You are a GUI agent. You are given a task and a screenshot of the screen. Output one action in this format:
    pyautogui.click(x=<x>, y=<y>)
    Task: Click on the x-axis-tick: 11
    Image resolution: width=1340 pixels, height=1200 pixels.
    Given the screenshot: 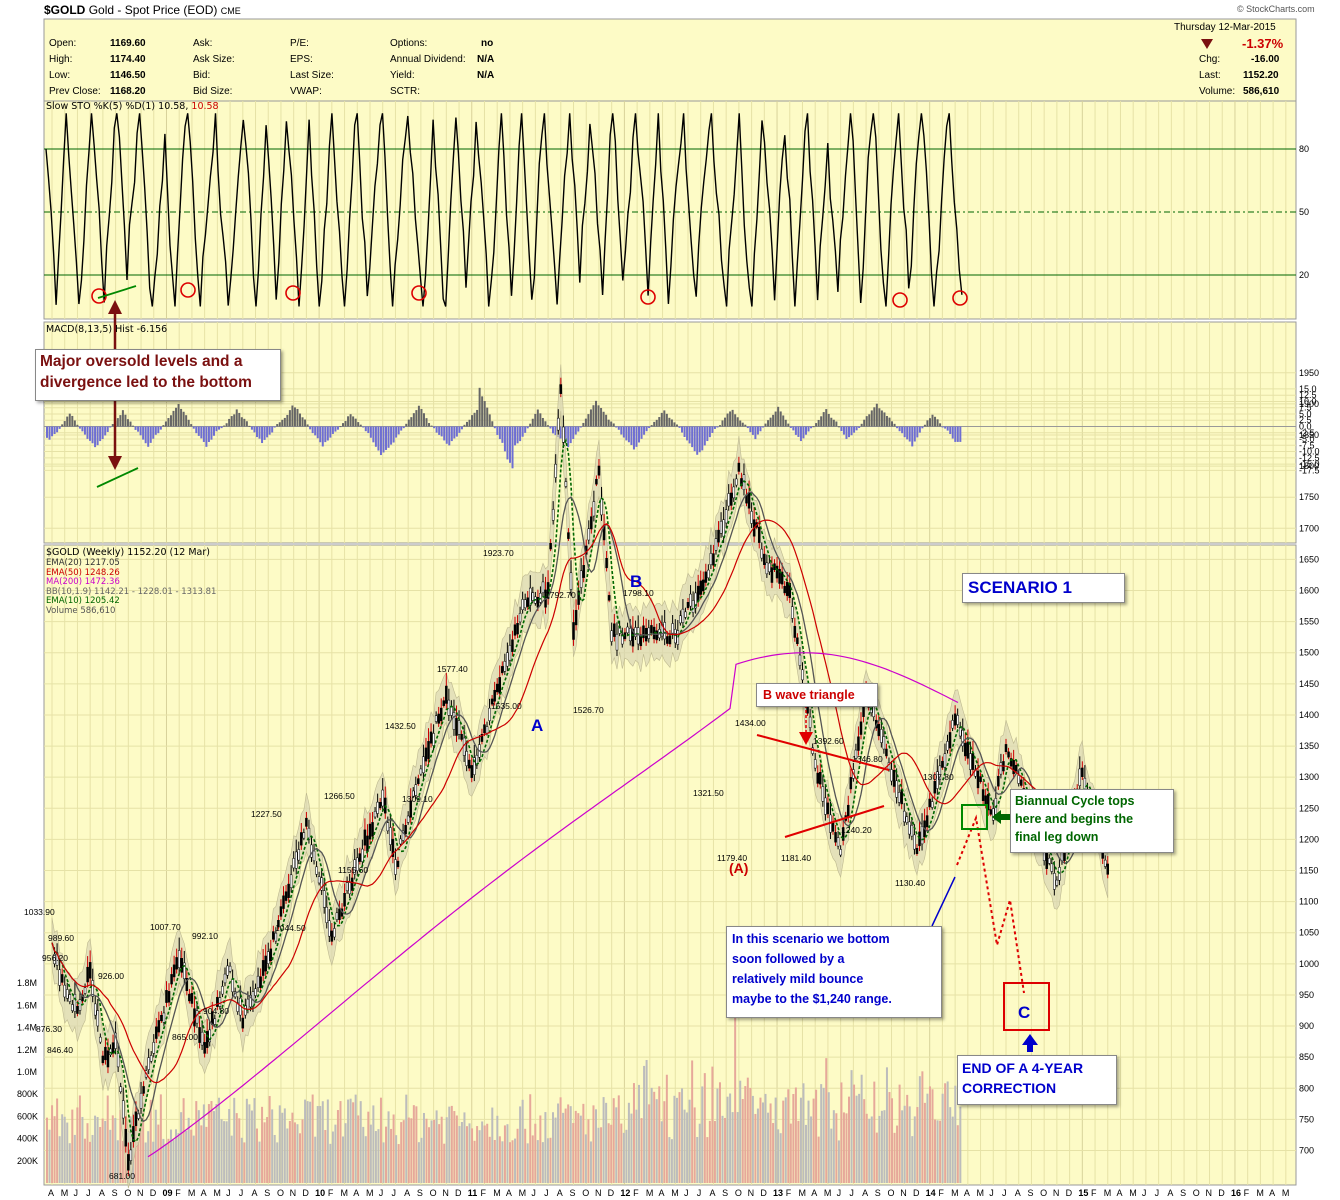 What is the action you would take?
    pyautogui.click(x=473, y=1193)
    